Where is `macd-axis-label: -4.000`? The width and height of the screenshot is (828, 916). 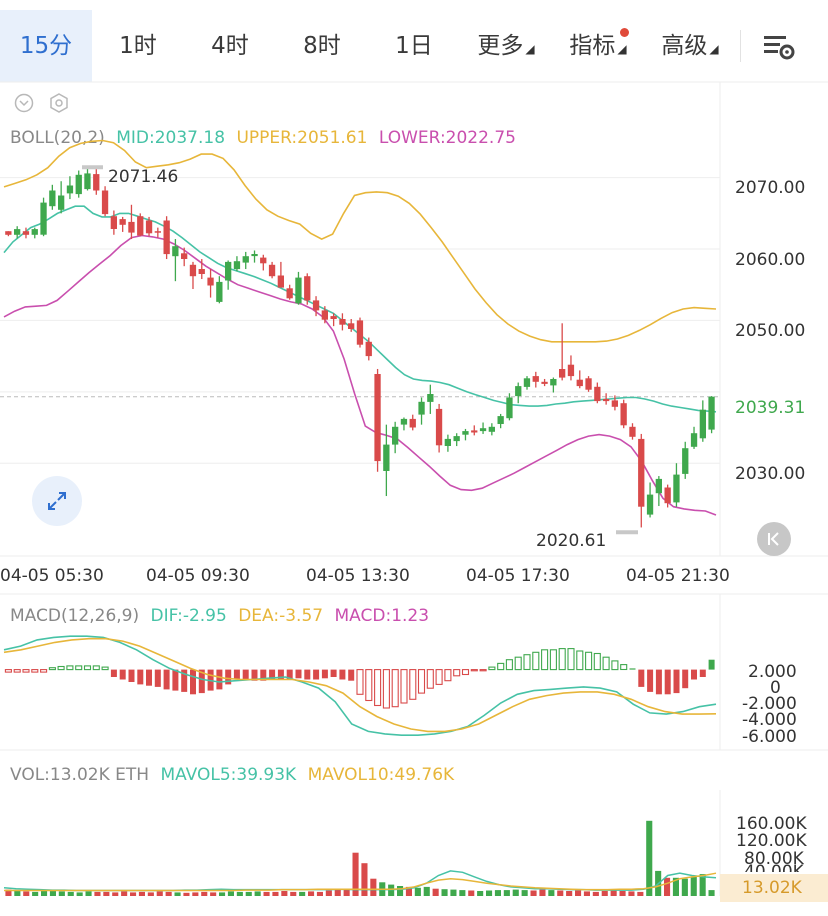
macd-axis-label: -4.000 is located at coordinates (769, 720).